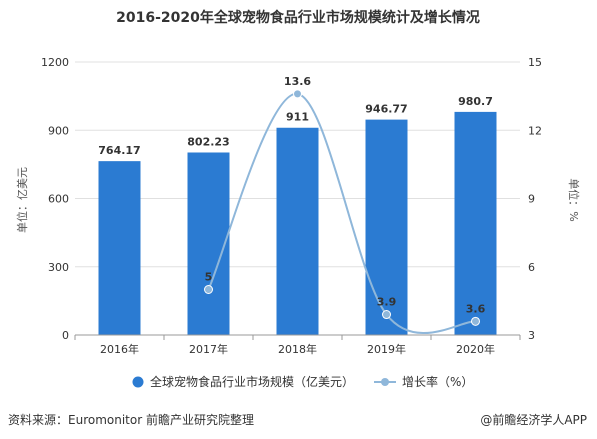 This screenshot has width=597, height=439. I want to click on legend-bar-label: 全球宠物食品行业市场规模（亿美元）, so click(252, 381).